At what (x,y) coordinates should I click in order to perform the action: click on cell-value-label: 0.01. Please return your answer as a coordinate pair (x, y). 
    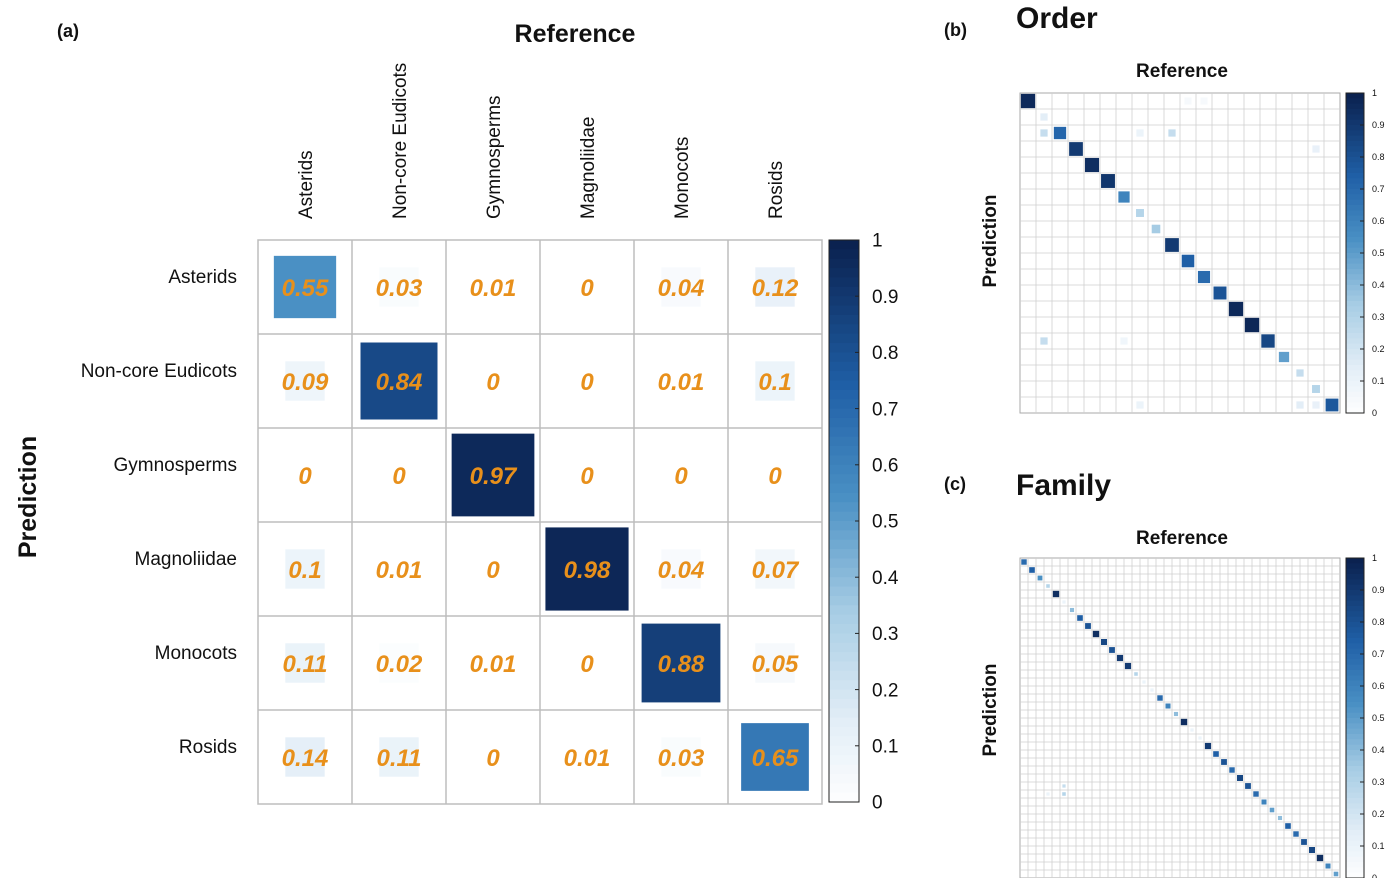
    Looking at the image, I should click on (493, 664).